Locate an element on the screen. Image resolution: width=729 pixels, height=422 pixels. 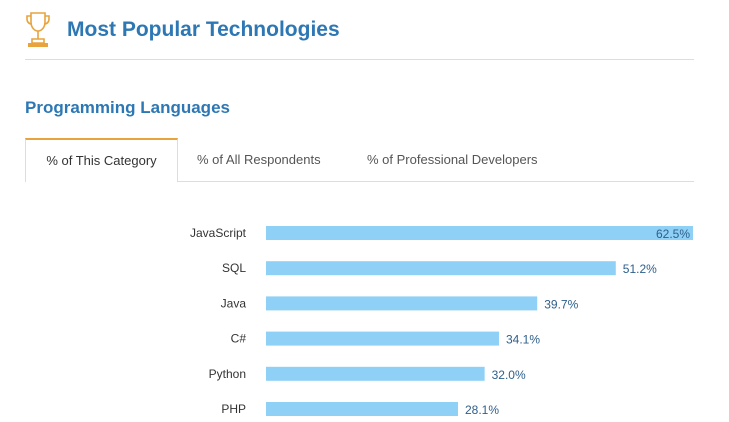
category-label: JavaScript is located at coordinates (218, 233).